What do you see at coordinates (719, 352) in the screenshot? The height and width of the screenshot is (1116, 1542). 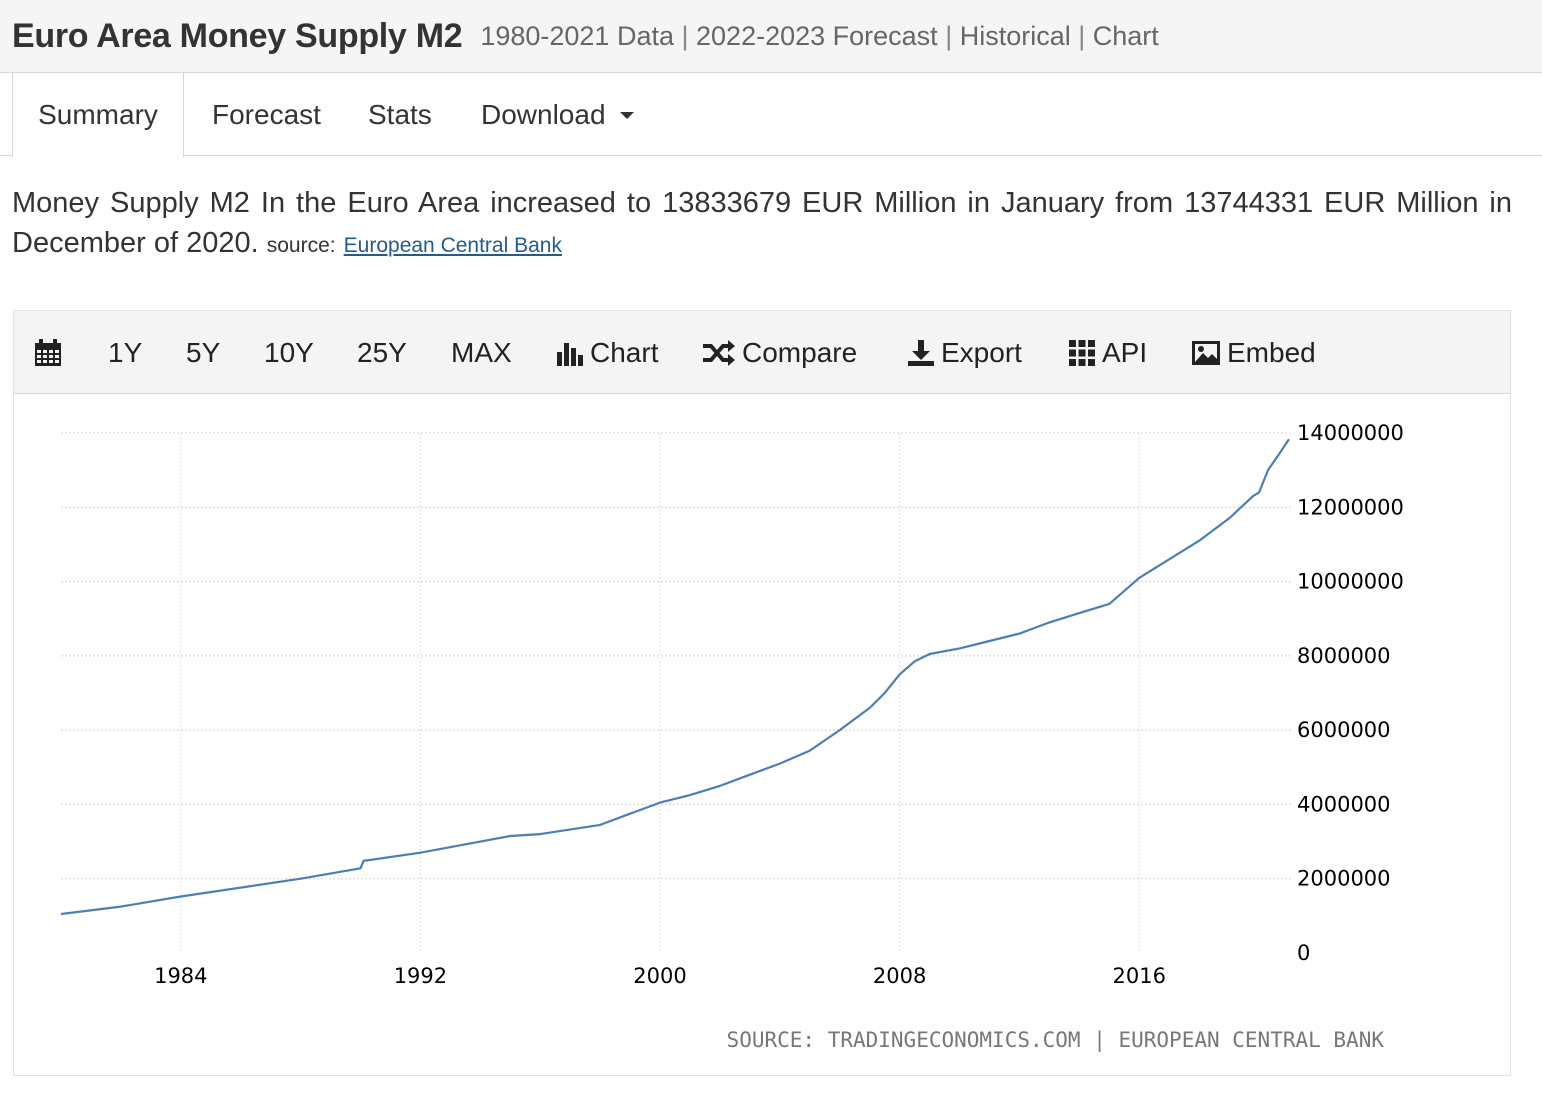 I see `shuffle-icon` at bounding box center [719, 352].